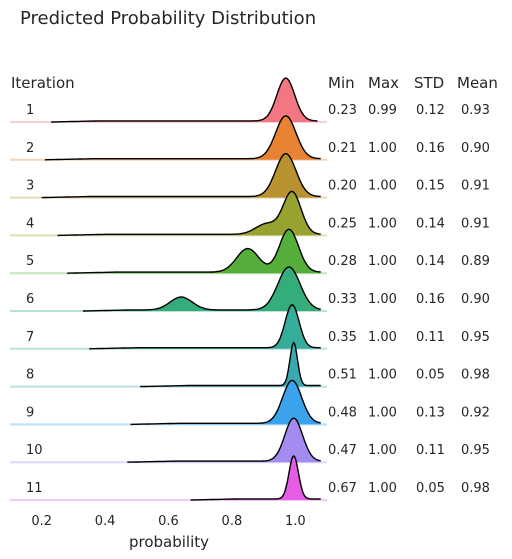 The image size is (512, 559). I want to click on stat-value: 0.89, so click(475, 261).